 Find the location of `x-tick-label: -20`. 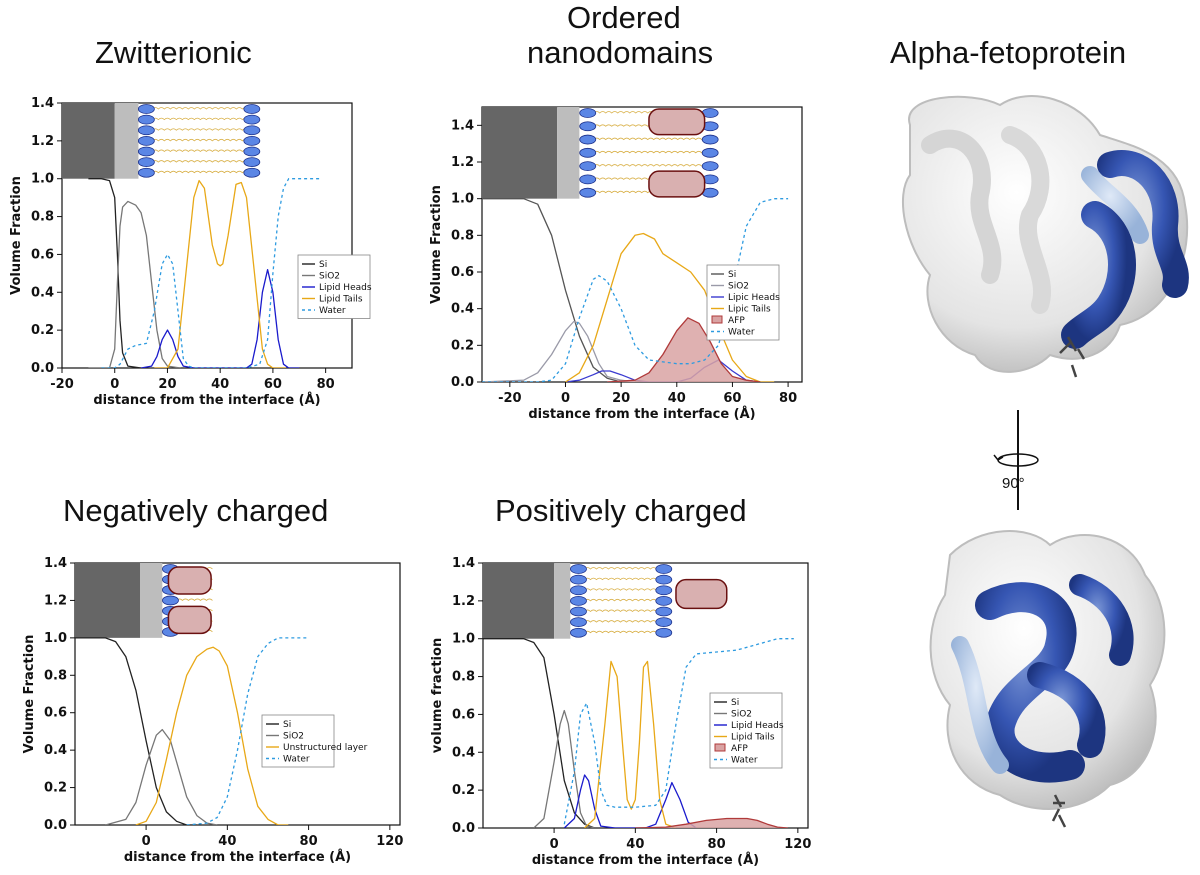

x-tick-label: -20 is located at coordinates (62, 384).